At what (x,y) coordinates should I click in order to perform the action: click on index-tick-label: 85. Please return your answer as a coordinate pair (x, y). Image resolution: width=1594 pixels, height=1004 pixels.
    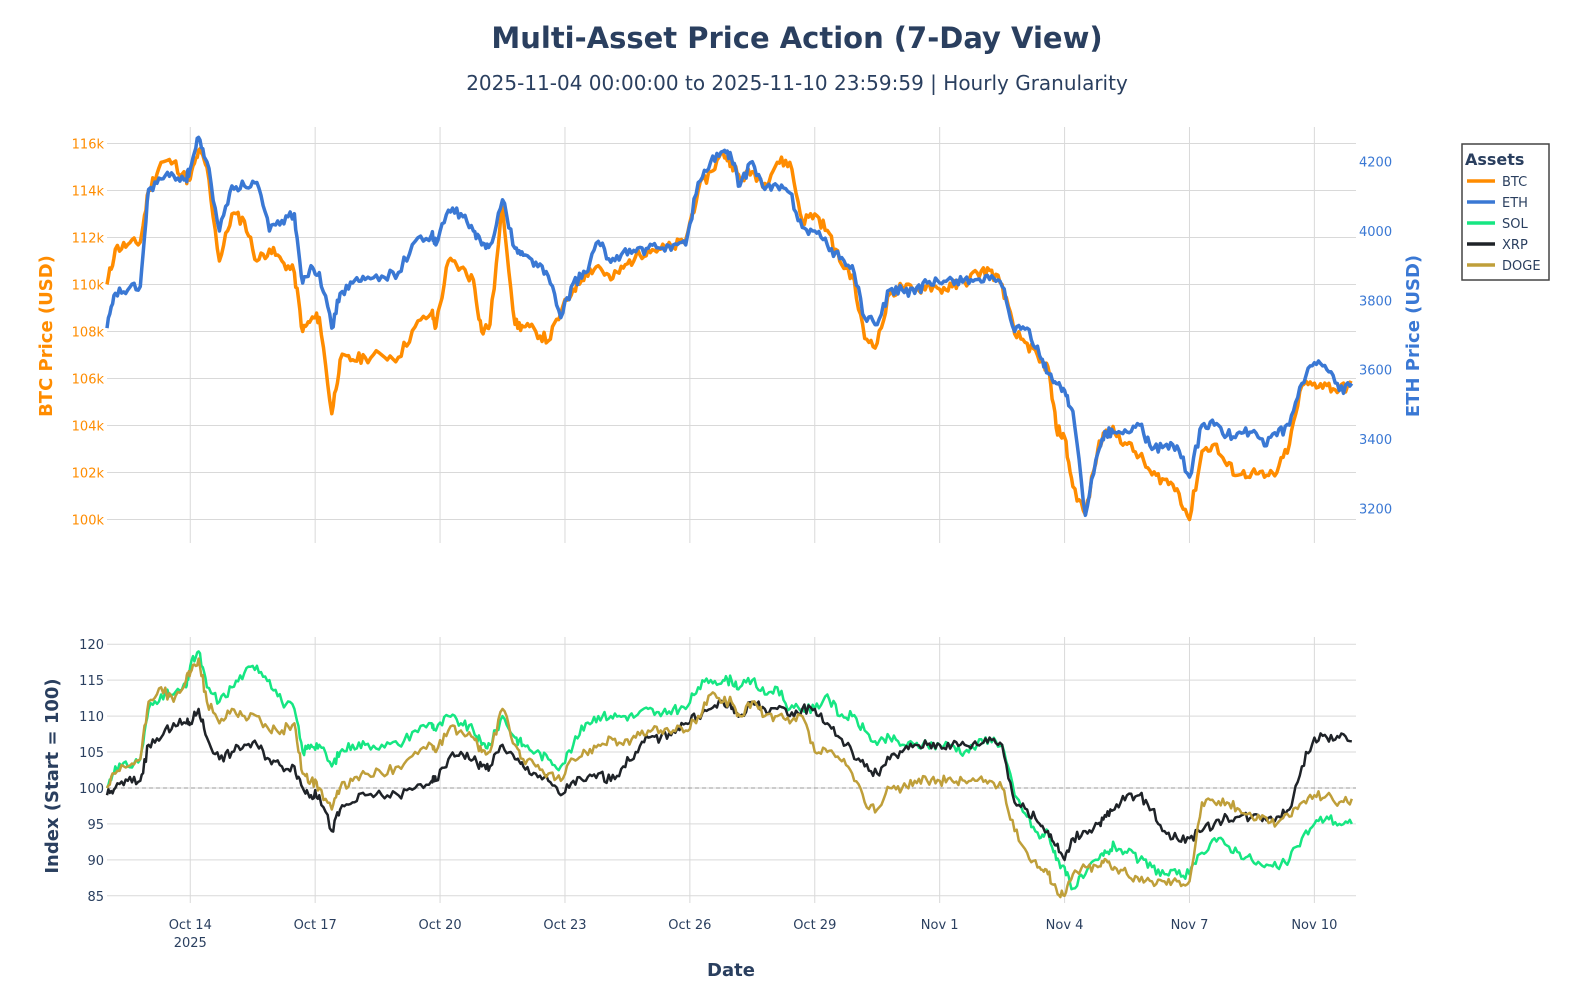
    Looking at the image, I should click on (95, 897).